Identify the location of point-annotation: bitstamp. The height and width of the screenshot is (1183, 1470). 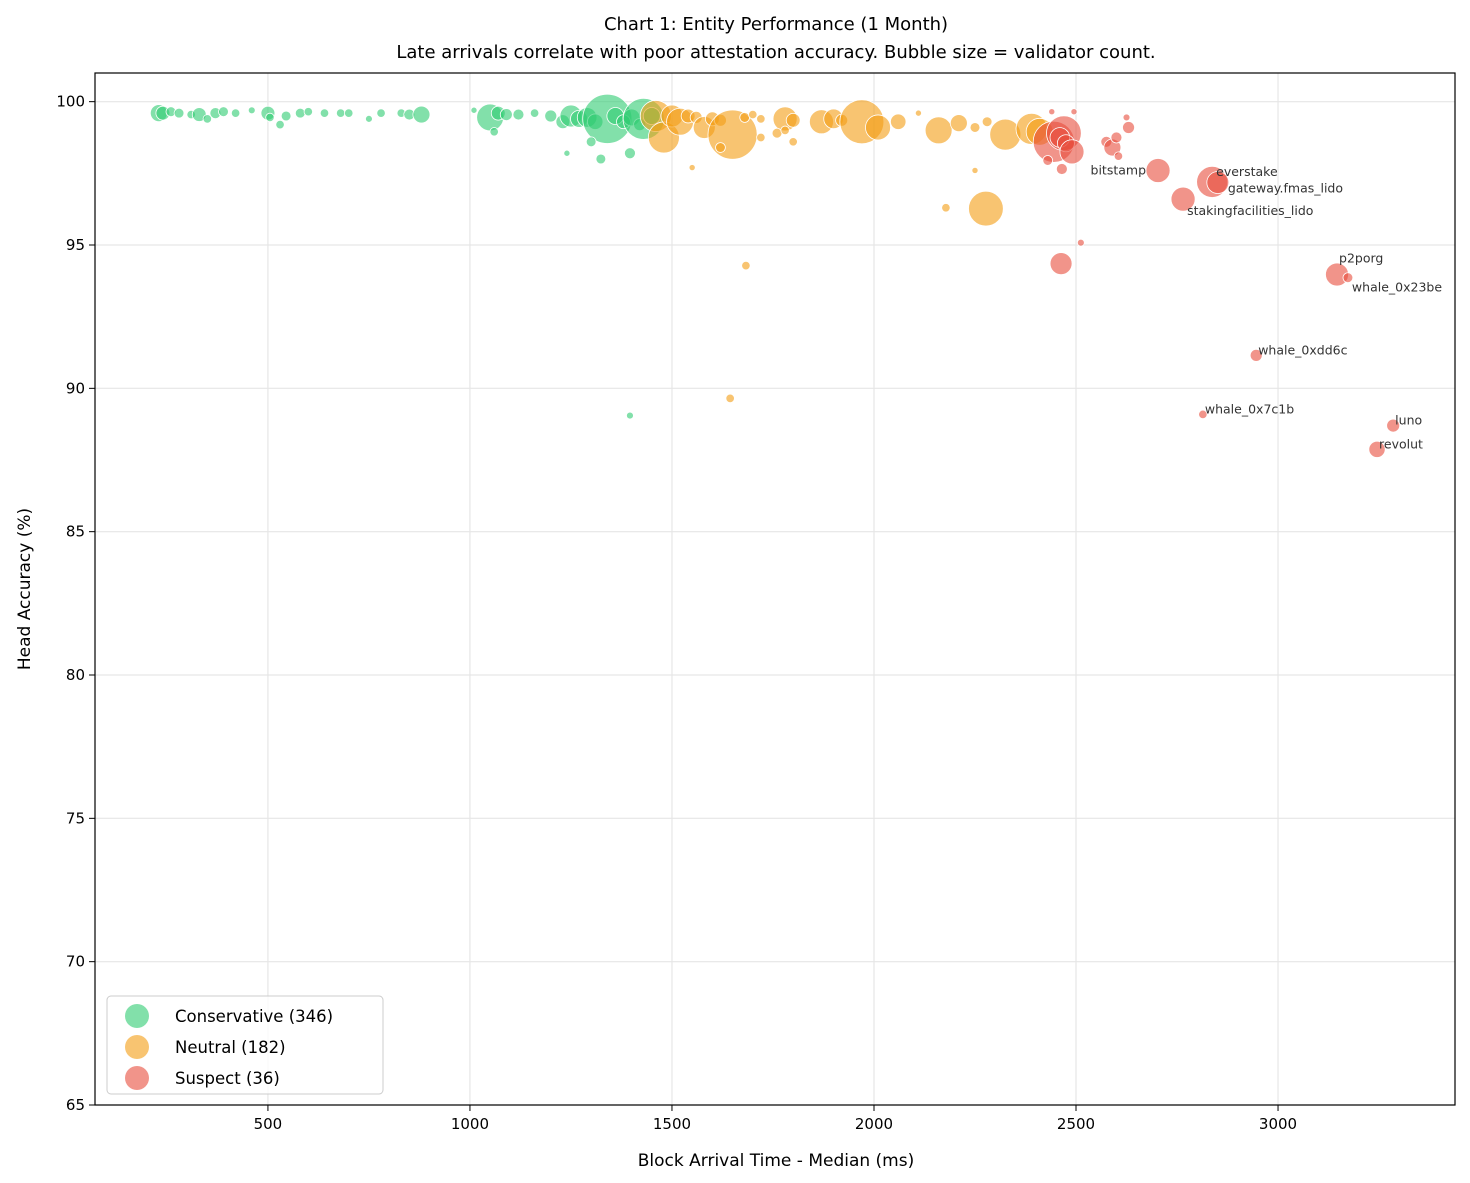
(1119, 169).